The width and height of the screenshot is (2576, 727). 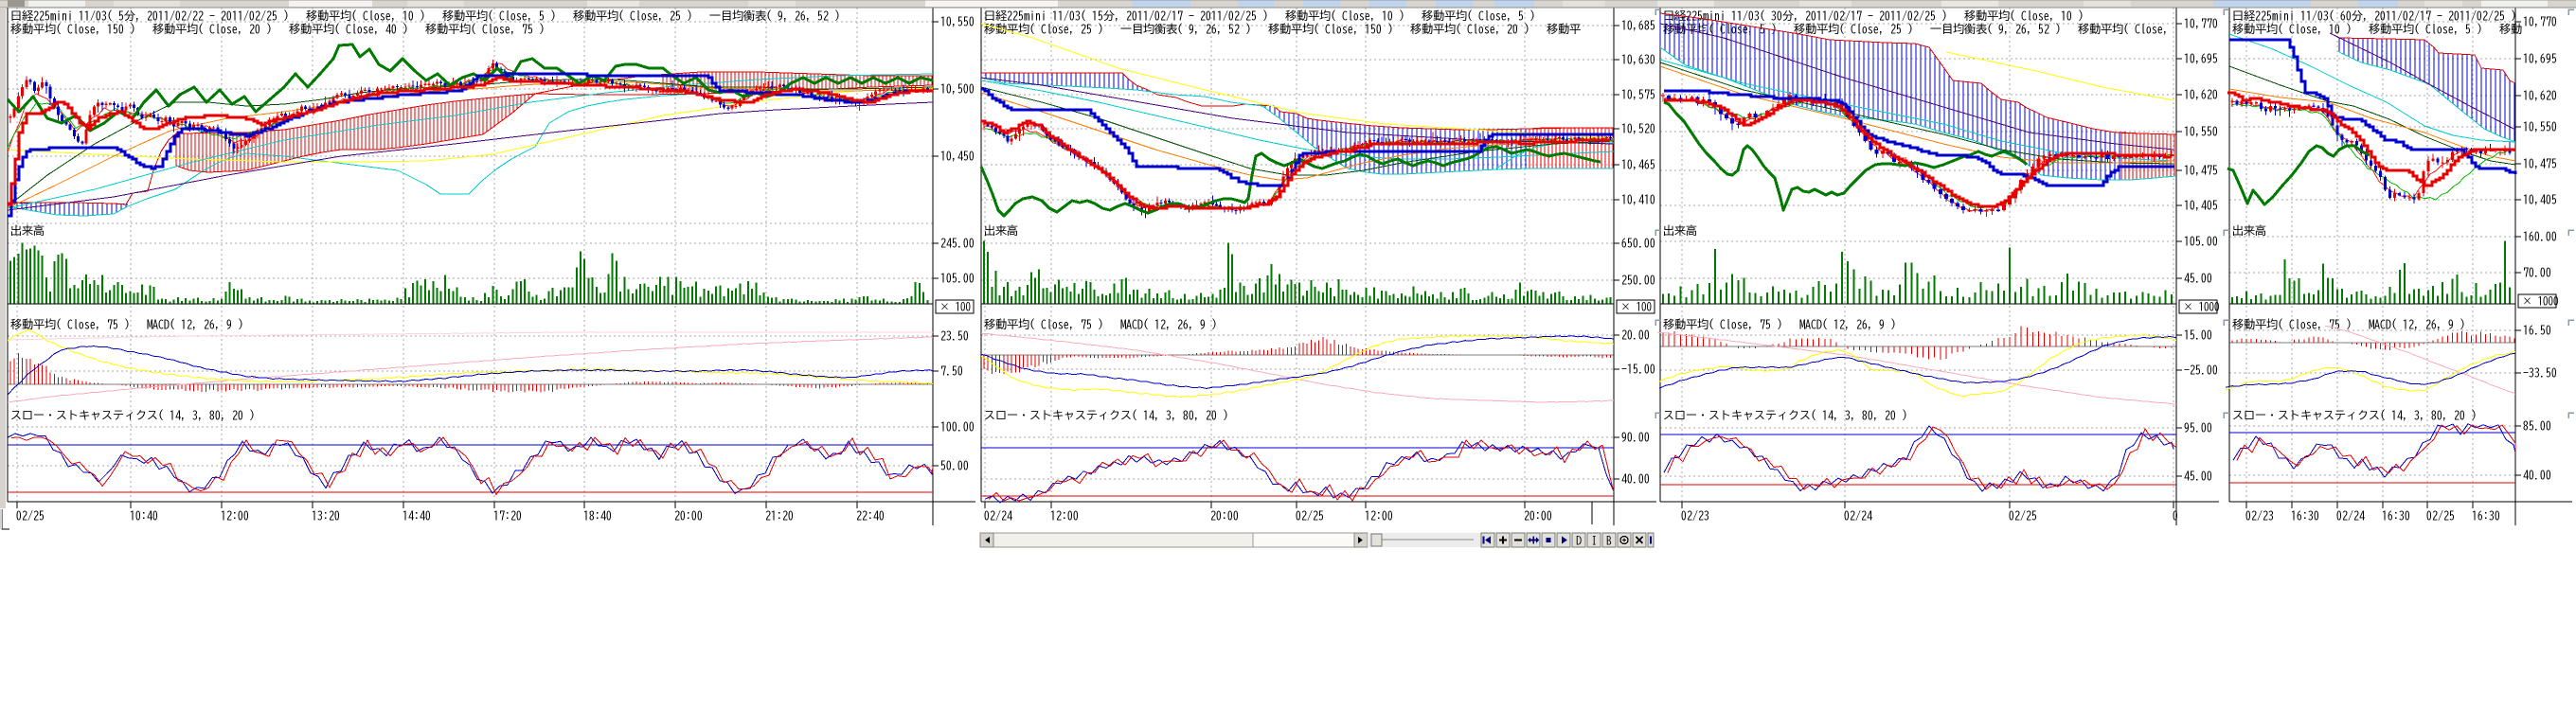 I want to click on svg-text: 85.00, so click(x=2537, y=426).